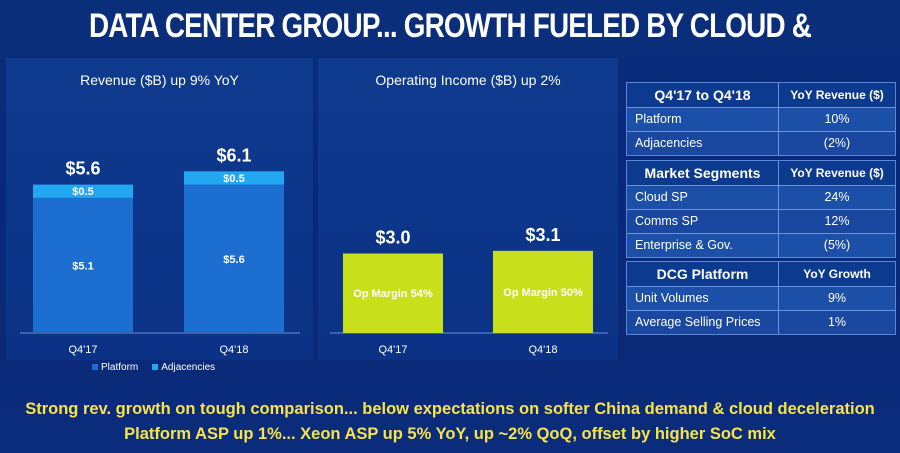  Describe the element at coordinates (703, 119) in the screenshot. I see `table-cell: Platform` at that location.